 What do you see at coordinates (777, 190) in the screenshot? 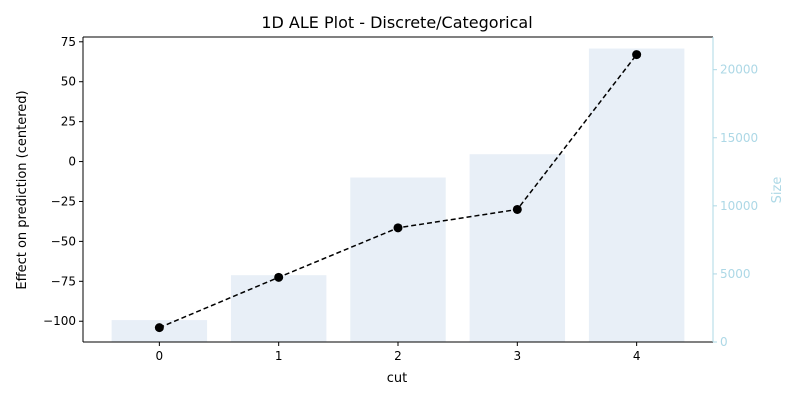
I see `y2-axis-label: Size` at bounding box center [777, 190].